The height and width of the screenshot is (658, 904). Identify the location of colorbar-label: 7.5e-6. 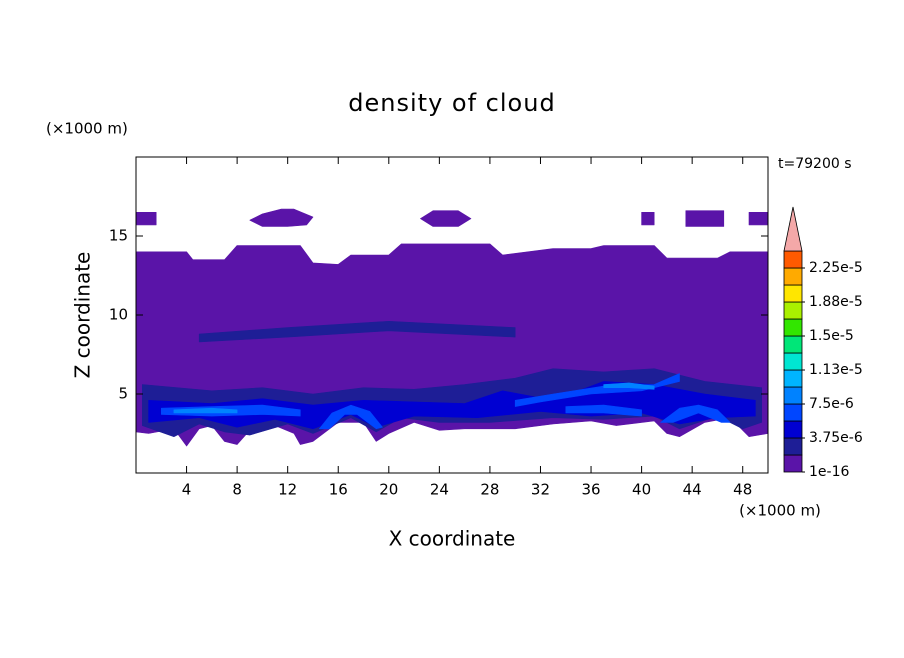
(831, 404).